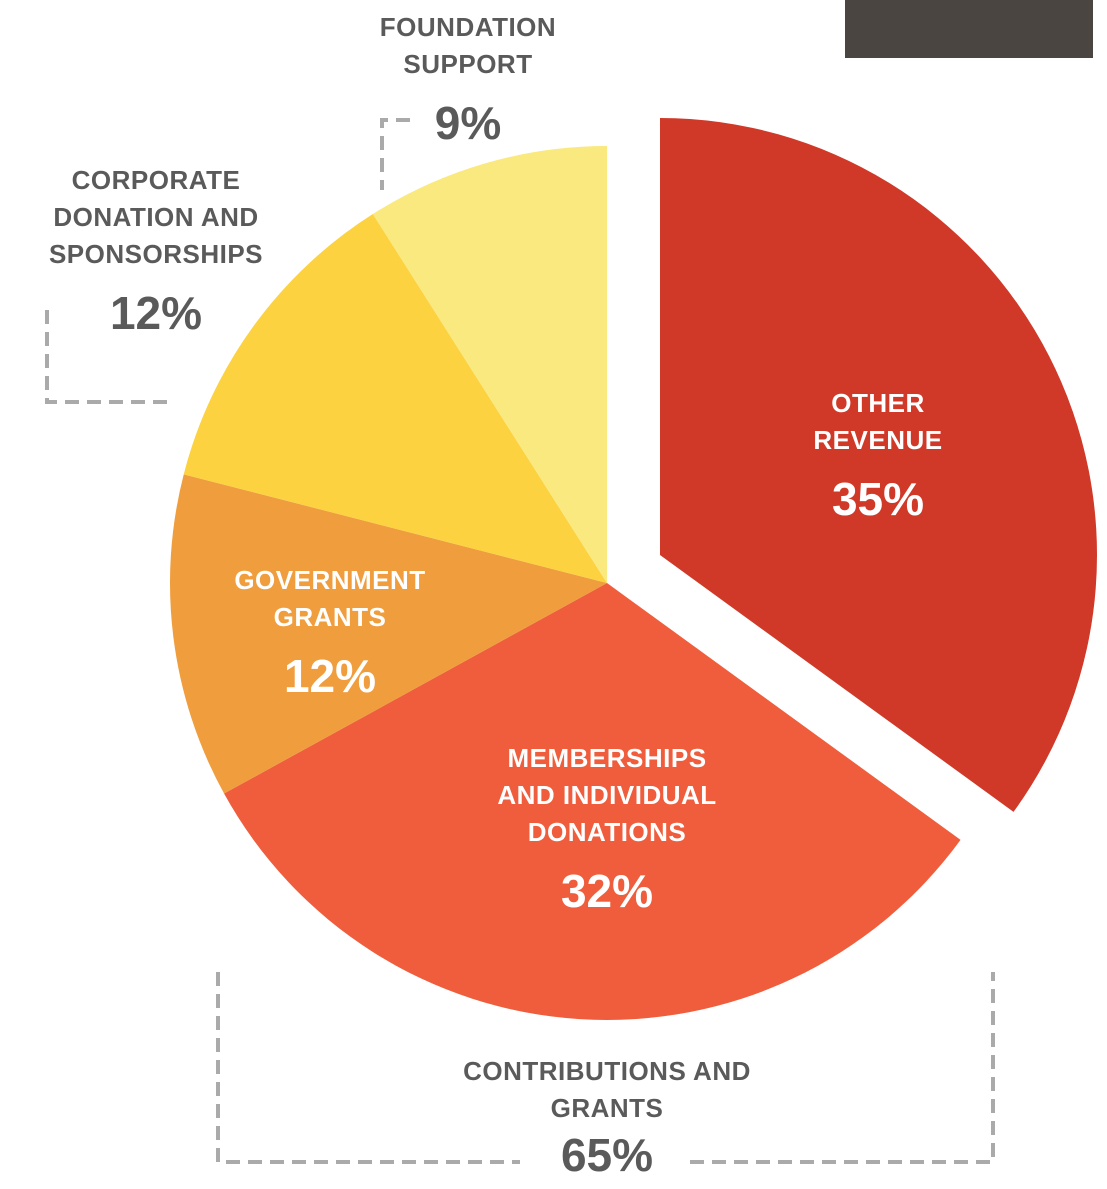 This screenshot has width=1107, height=1189. Describe the element at coordinates (156, 217) in the screenshot. I see `slice-name: CORPORATE DONATION AND SPONSORSHIPS` at that location.